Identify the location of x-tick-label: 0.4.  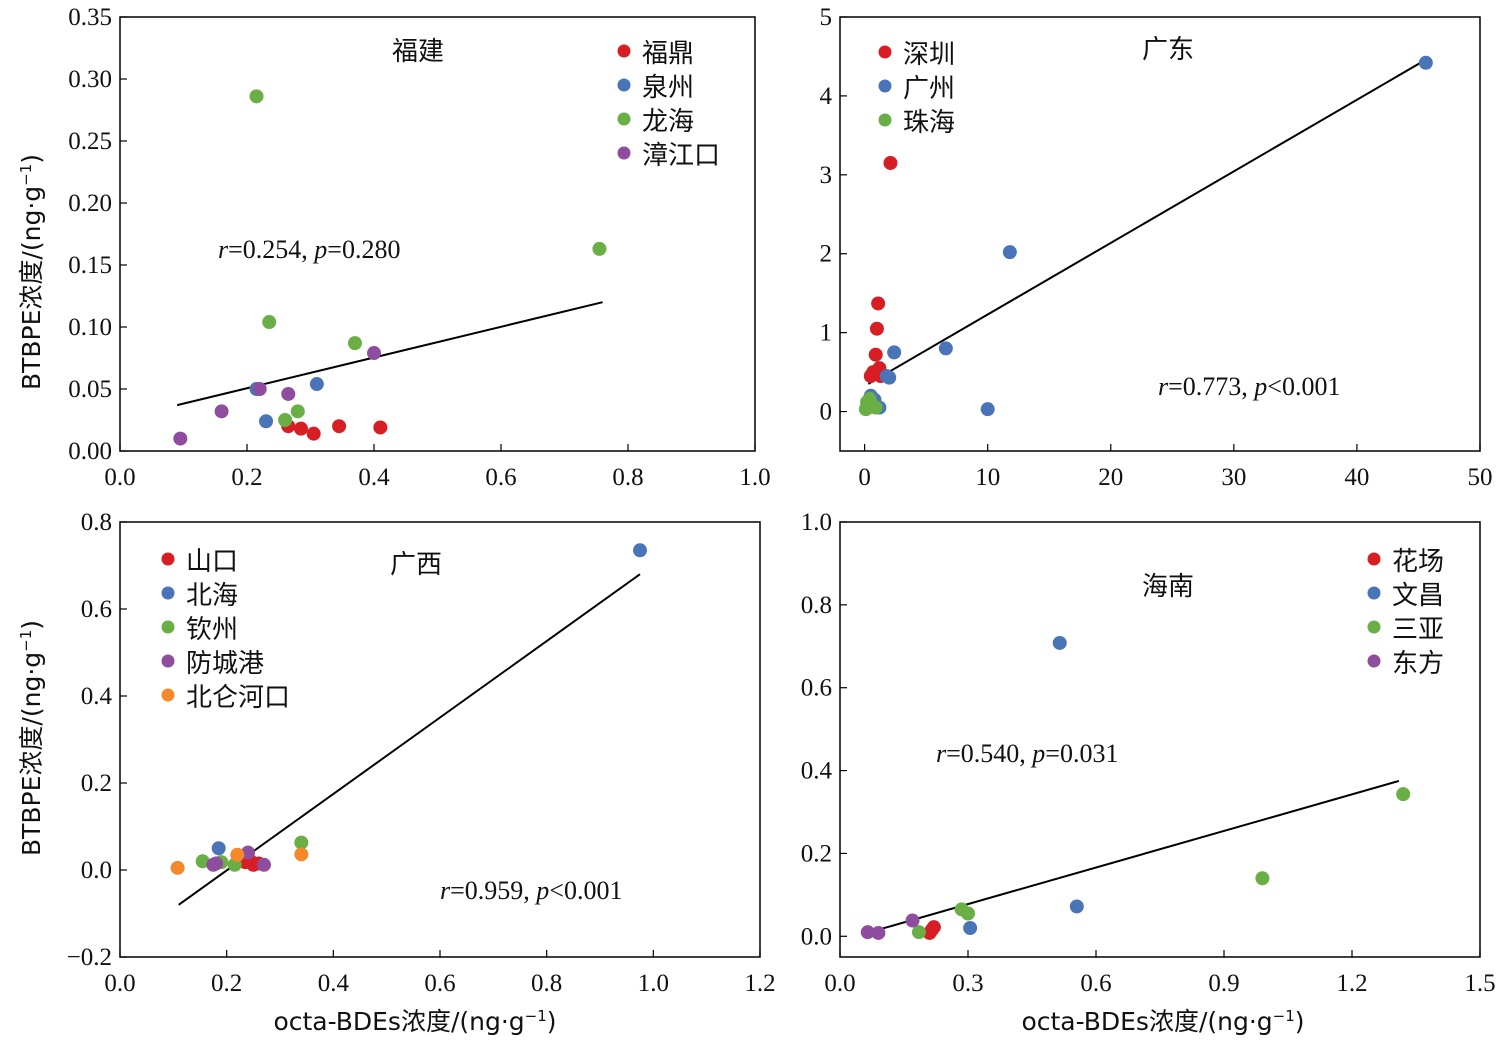
(334, 983).